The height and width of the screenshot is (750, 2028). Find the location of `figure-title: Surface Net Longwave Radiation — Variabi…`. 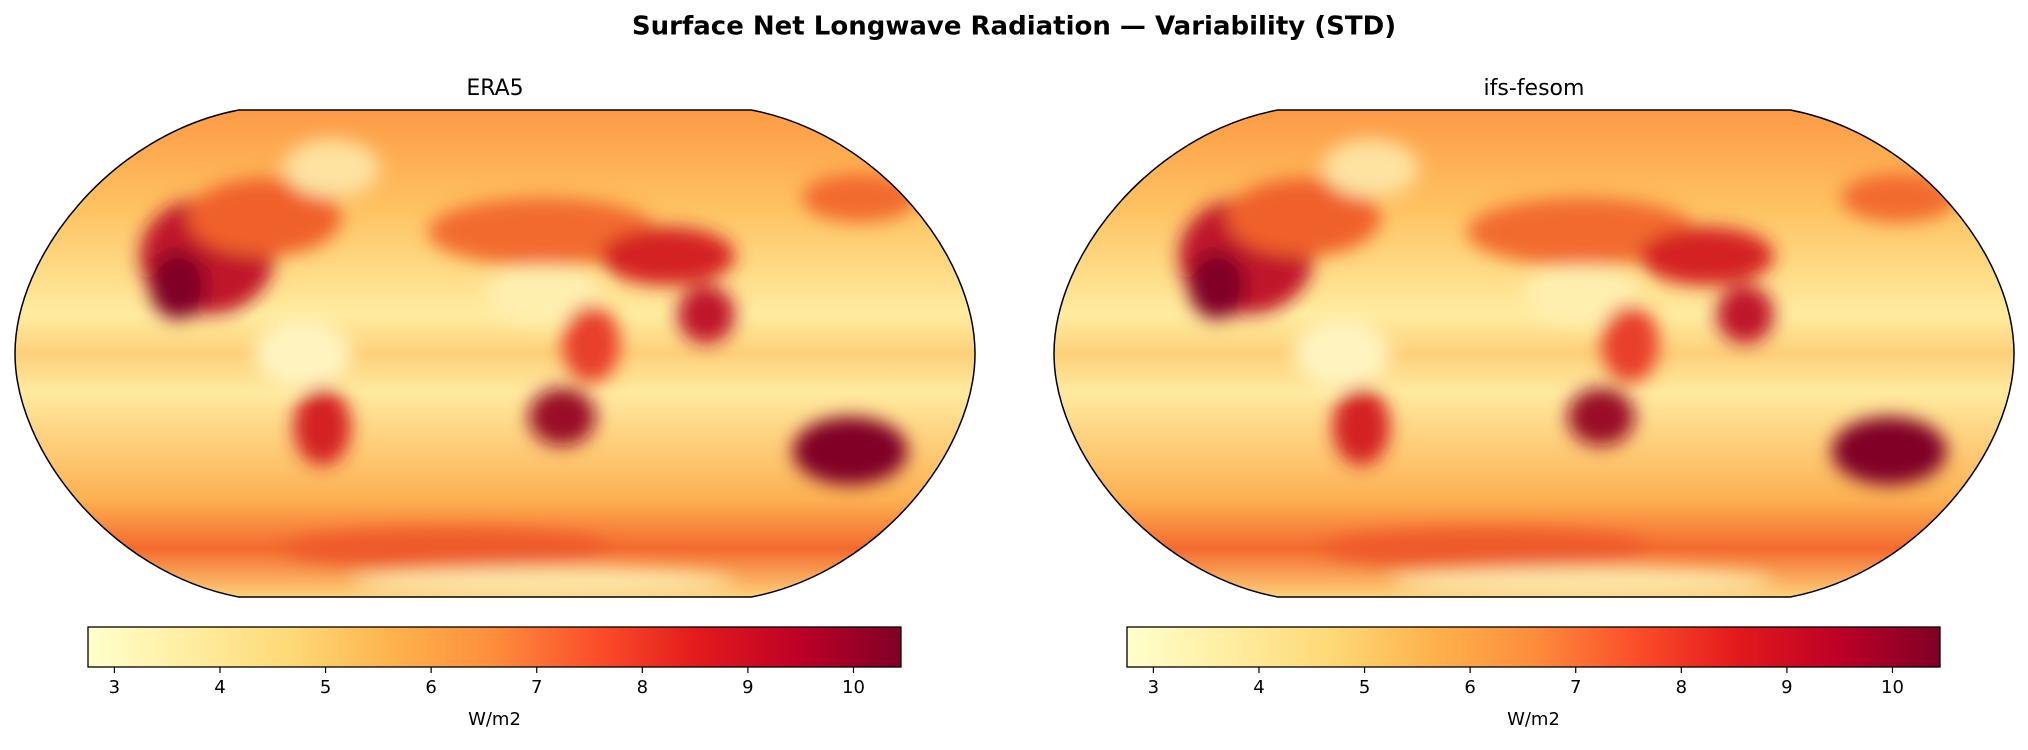

figure-title: Surface Net Longwave Radiation — Variabi… is located at coordinates (1014, 27).